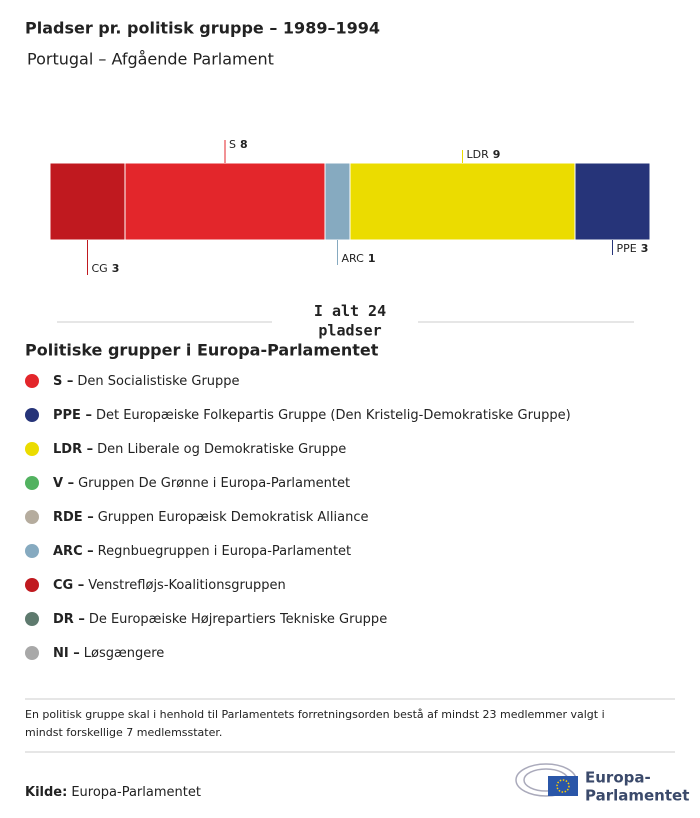 This screenshot has width=700, height=818. What do you see at coordinates (73, 517) in the screenshot?
I see `legend-abbr: RDE –` at bounding box center [73, 517].